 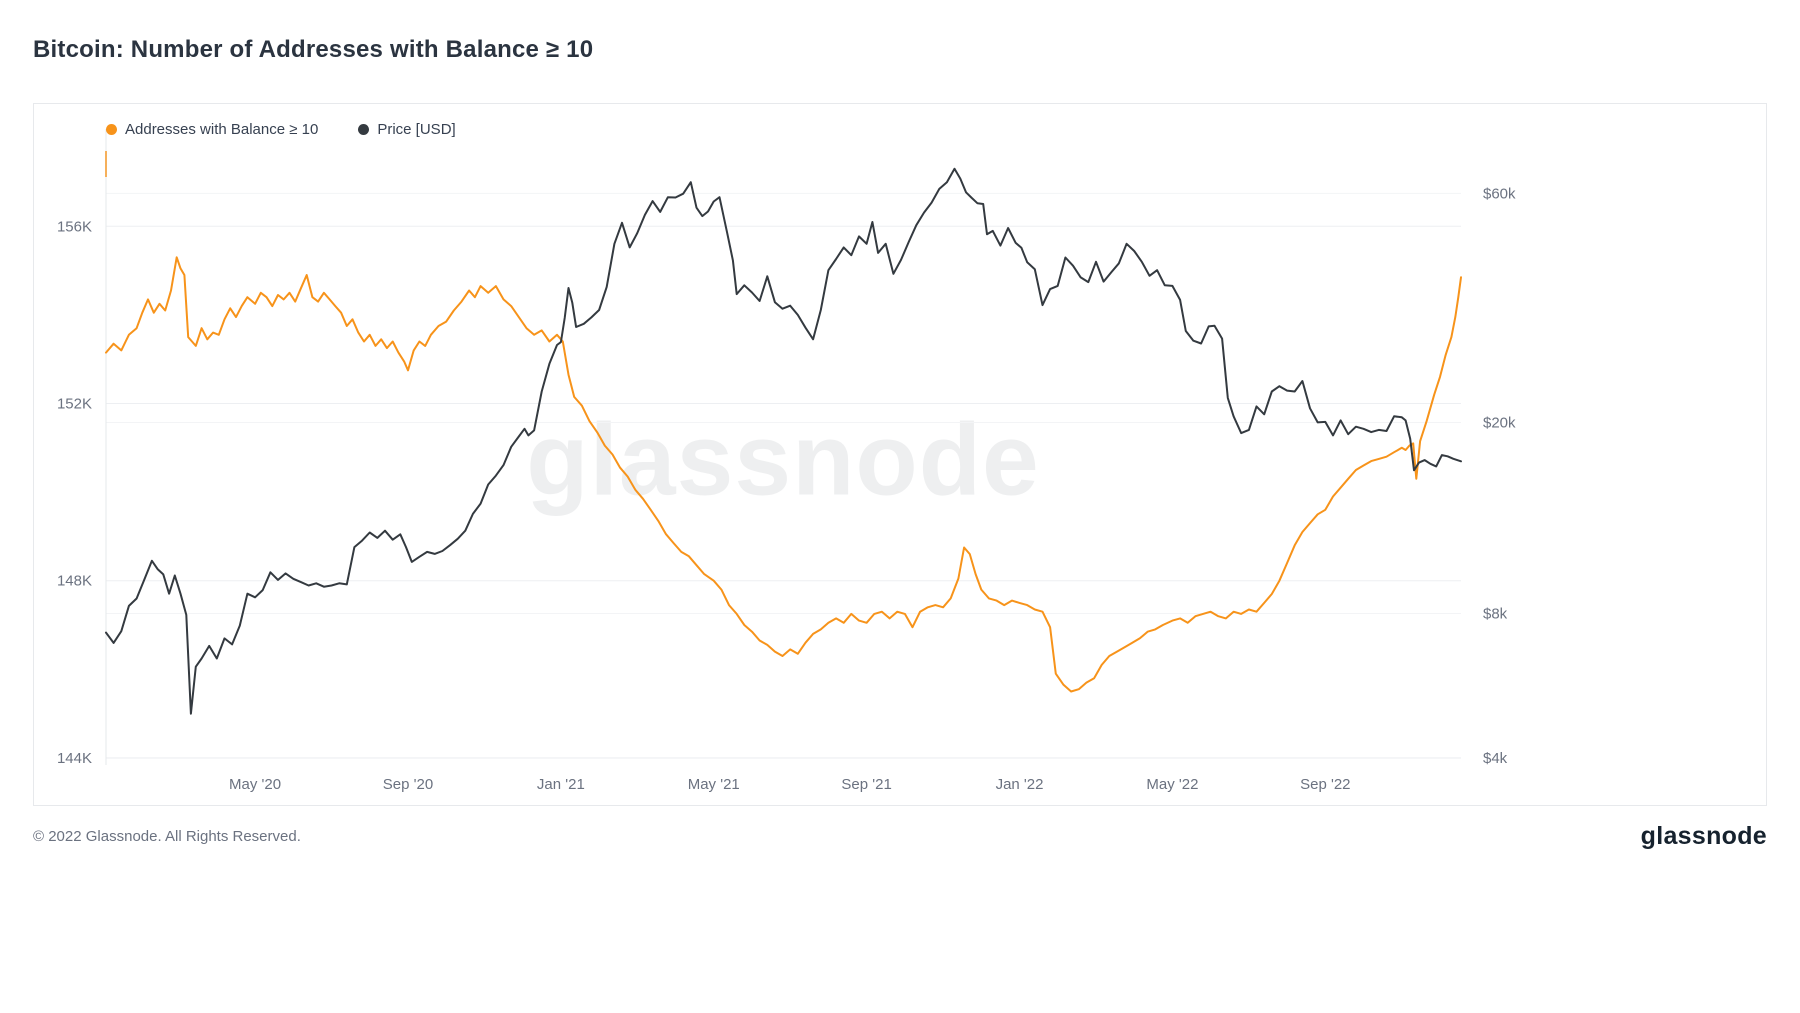 I want to click on chart-legend: Addresses with Balance ≥ 10 Price [USD], so click(x=281, y=129).